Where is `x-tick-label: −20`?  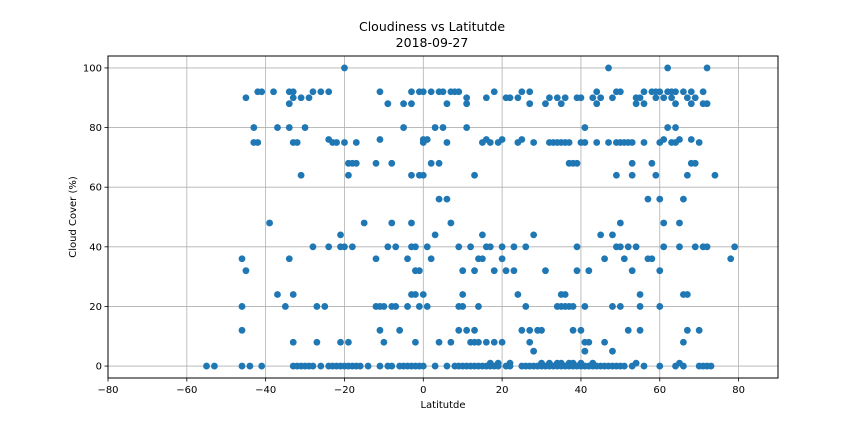 x-tick-label: −20 is located at coordinates (344, 390).